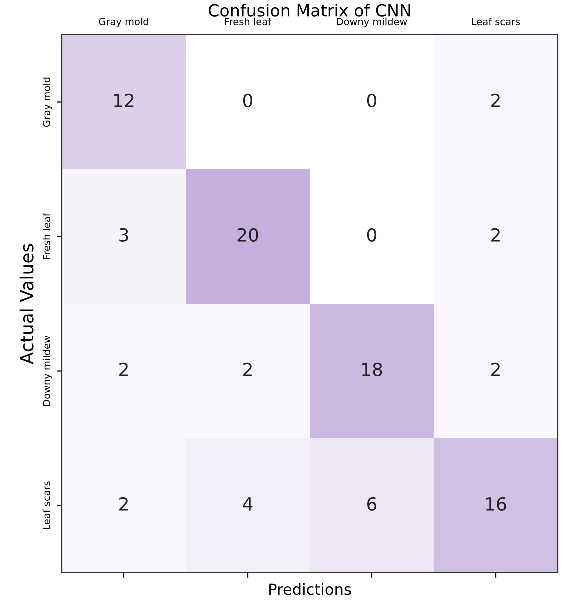 This screenshot has height=602, width=573. What do you see at coordinates (496, 504) in the screenshot?
I see `data-label: 16` at bounding box center [496, 504].